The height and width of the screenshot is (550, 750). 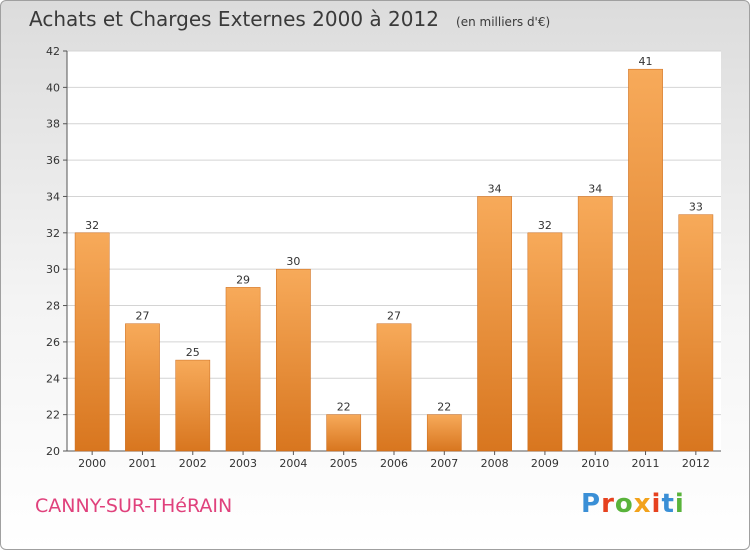 I want to click on x-tick-label: 2005, so click(x=344, y=463).